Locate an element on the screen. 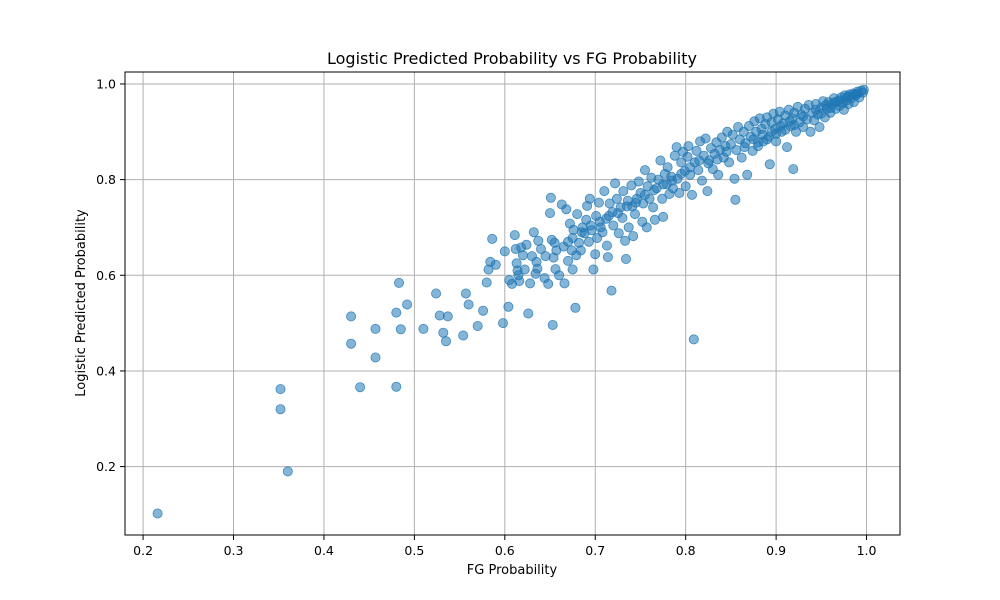 The image size is (1000, 600). y-axis-ticks: 0.2 0.4 0.6 0.8 1.0 is located at coordinates (110, 275).